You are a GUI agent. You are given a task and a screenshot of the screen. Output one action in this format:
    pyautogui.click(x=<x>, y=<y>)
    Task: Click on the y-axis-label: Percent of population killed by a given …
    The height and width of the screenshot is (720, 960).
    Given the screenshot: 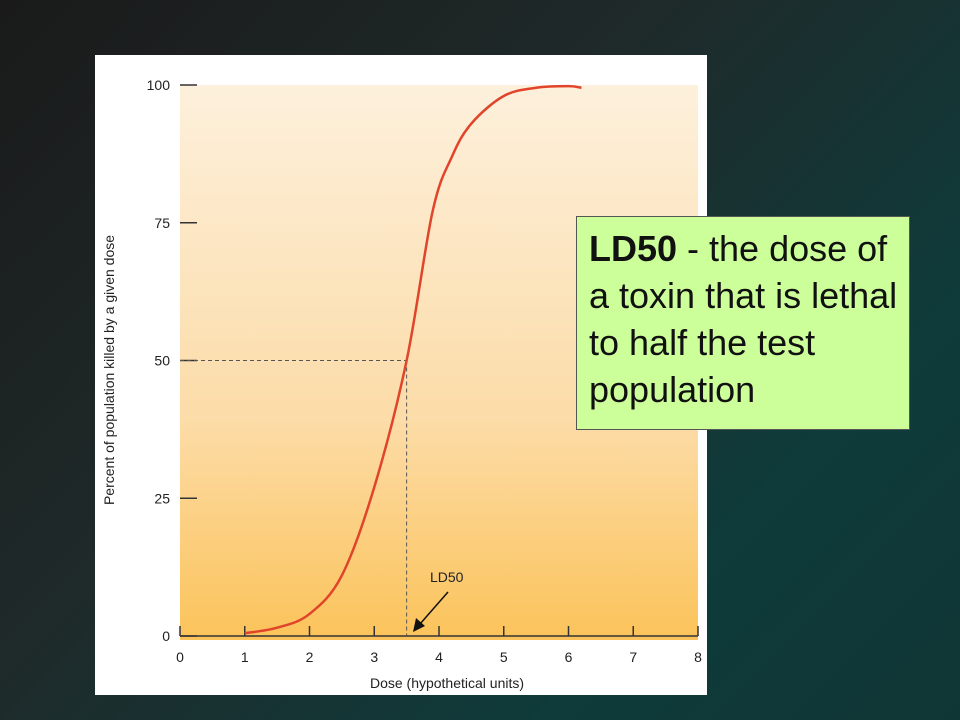 What is the action you would take?
    pyautogui.click(x=109, y=370)
    